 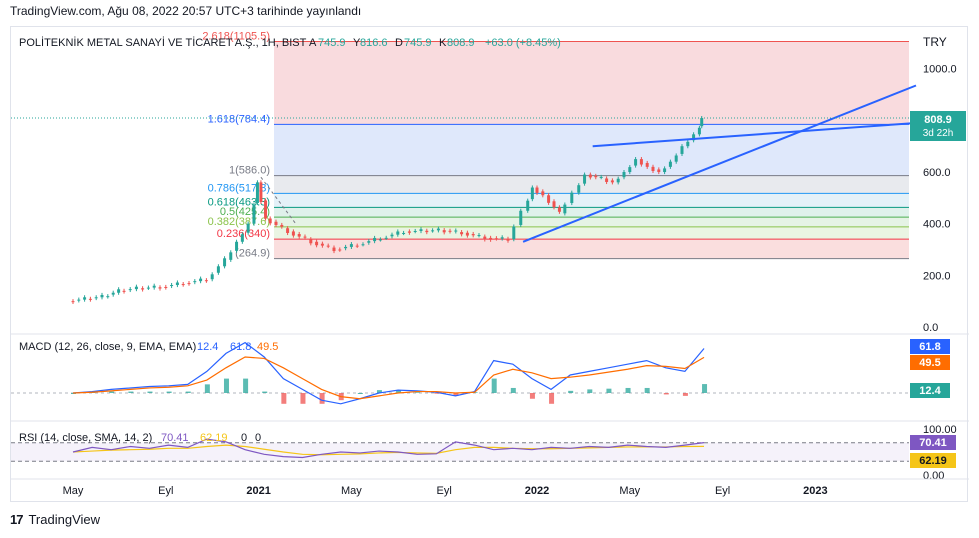 What do you see at coordinates (388, 378) in the screenshot?
I see `signal-line` at bounding box center [388, 378].